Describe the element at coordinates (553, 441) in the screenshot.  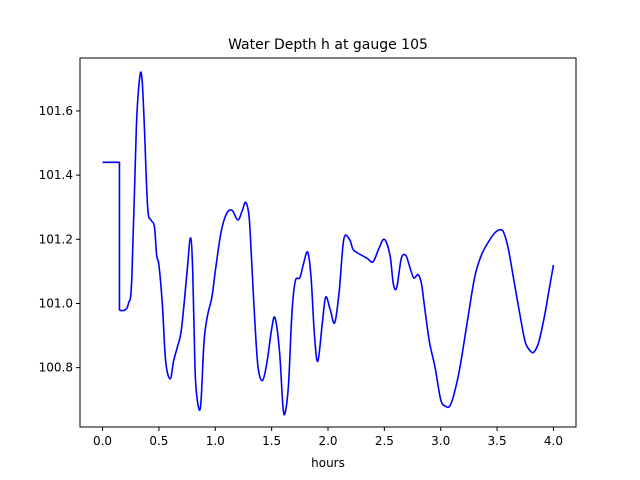
I see `x-tick-label: 4.0` at that location.